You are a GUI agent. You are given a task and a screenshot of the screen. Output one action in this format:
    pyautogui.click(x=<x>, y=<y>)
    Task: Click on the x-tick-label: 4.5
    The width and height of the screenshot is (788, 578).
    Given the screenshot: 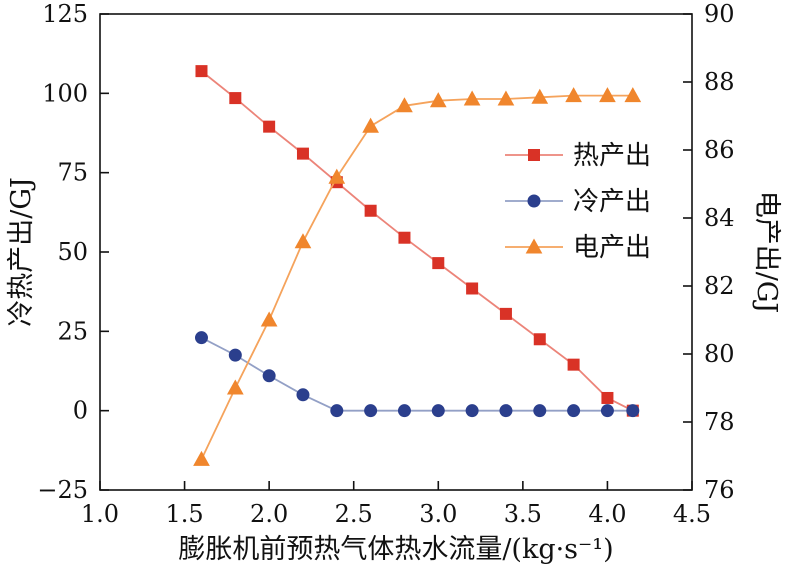 What is the action you would take?
    pyautogui.click(x=692, y=514)
    